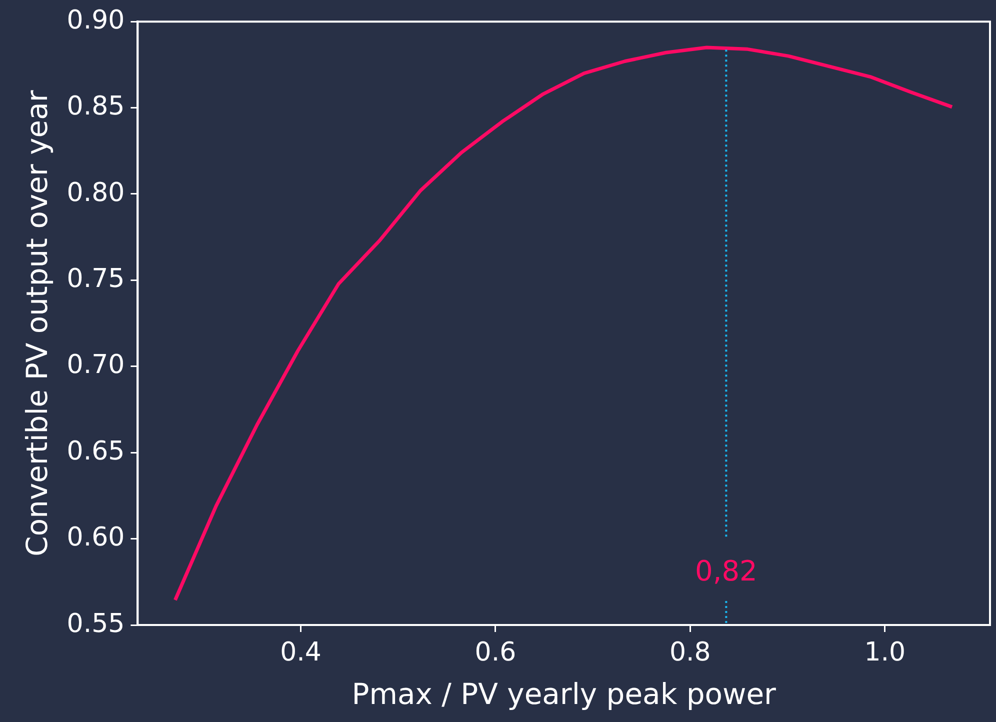 The width and height of the screenshot is (996, 722). What do you see at coordinates (95, 623) in the screenshot?
I see `y-tick-label: 0.55` at bounding box center [95, 623].